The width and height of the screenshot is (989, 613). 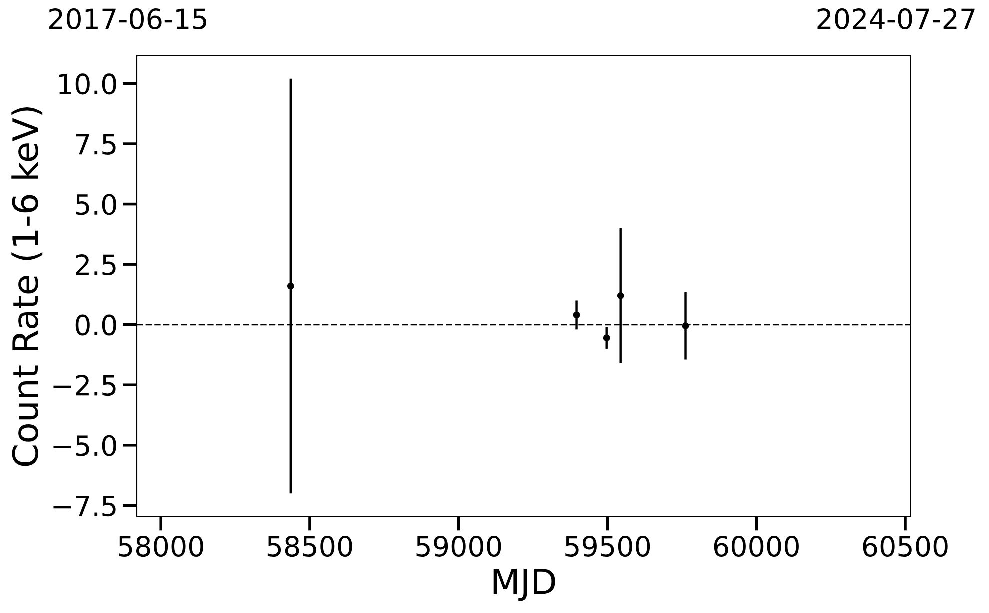 I want to click on y-axis-title: Count Rate (1-6 keV), so click(x=27, y=286).